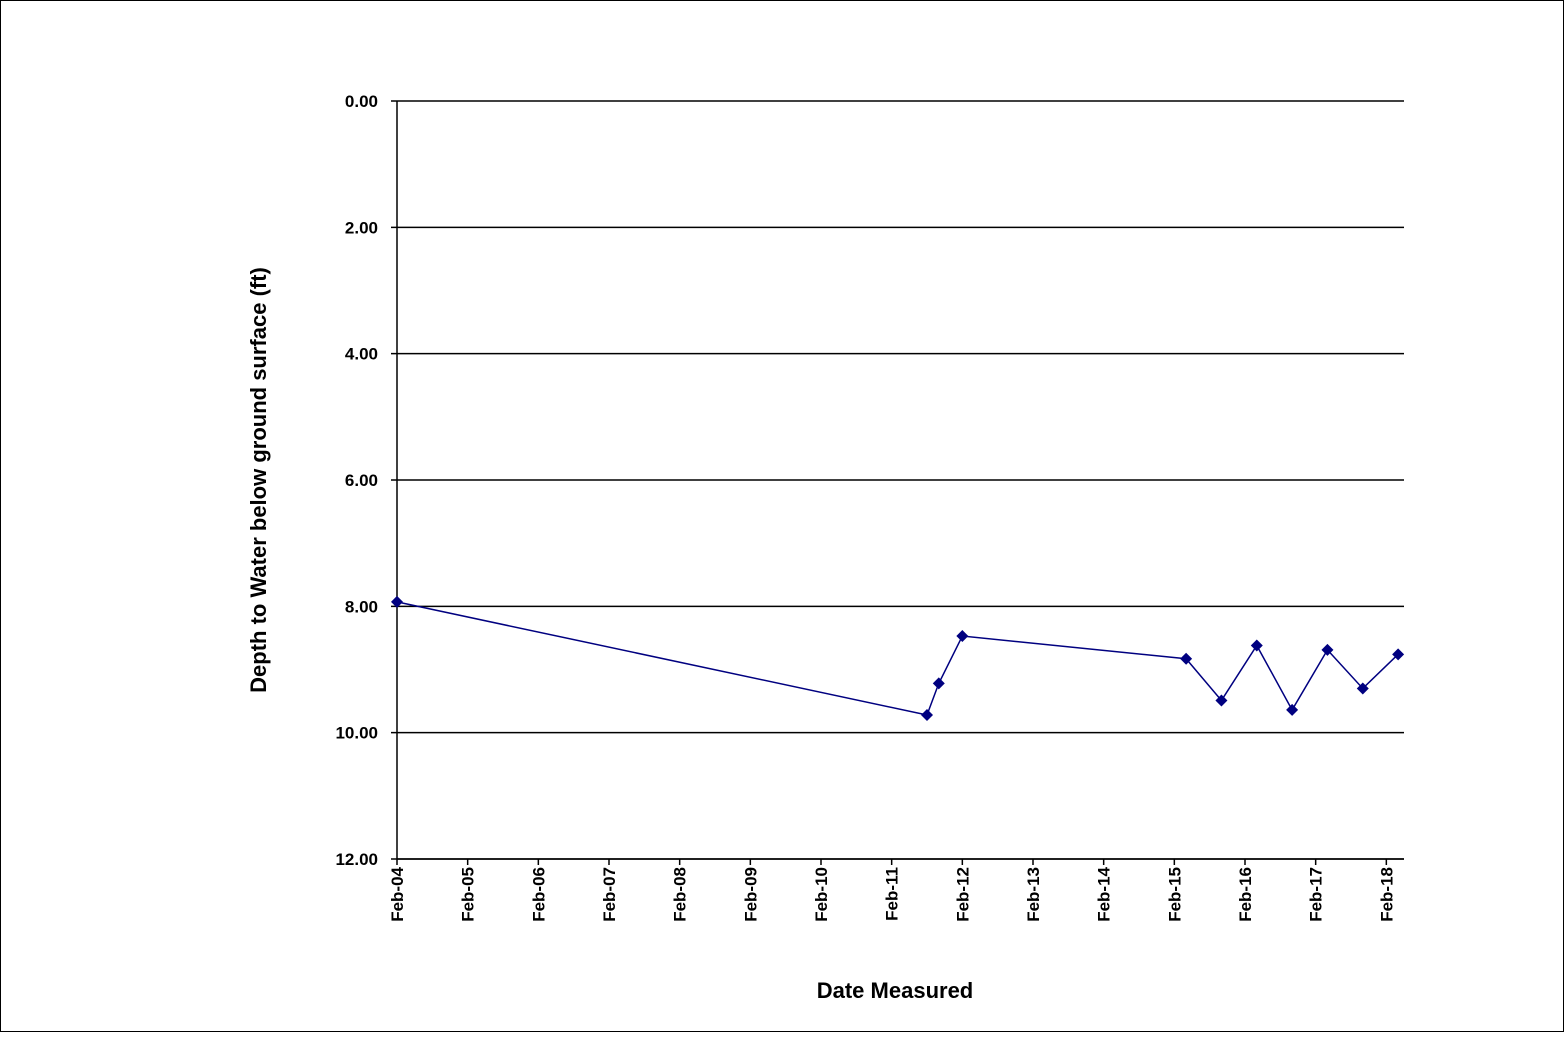 The height and width of the screenshot is (1037, 1564). What do you see at coordinates (1104, 893) in the screenshot?
I see `x-tick-label: Feb-14` at bounding box center [1104, 893].